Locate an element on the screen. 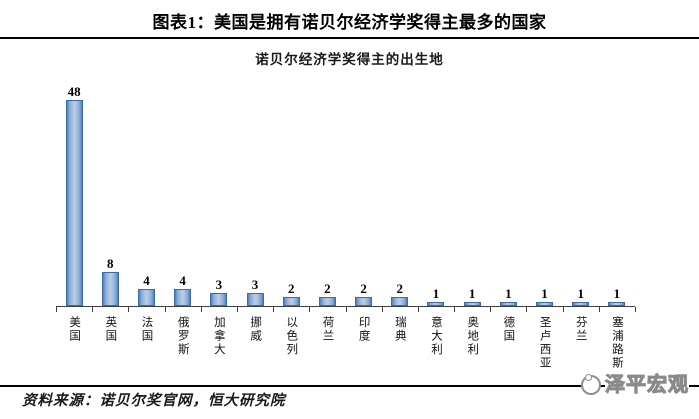 The height and width of the screenshot is (419, 699). x-axis-label: 塞浦路斯 is located at coordinates (616, 343).